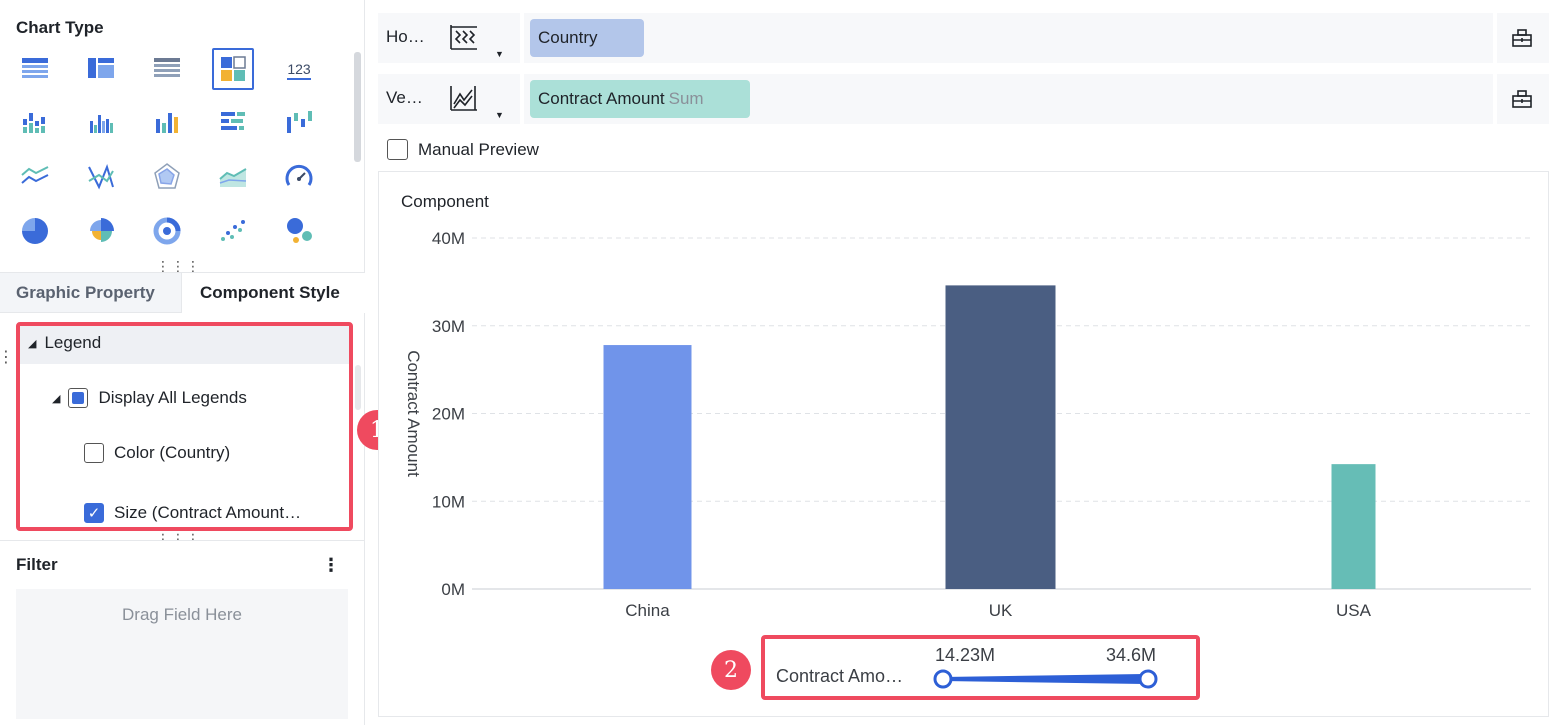 The width and height of the screenshot is (1559, 725). What do you see at coordinates (91, 293) in the screenshot?
I see `tab-graphic-property: Graphic Property` at bounding box center [91, 293].